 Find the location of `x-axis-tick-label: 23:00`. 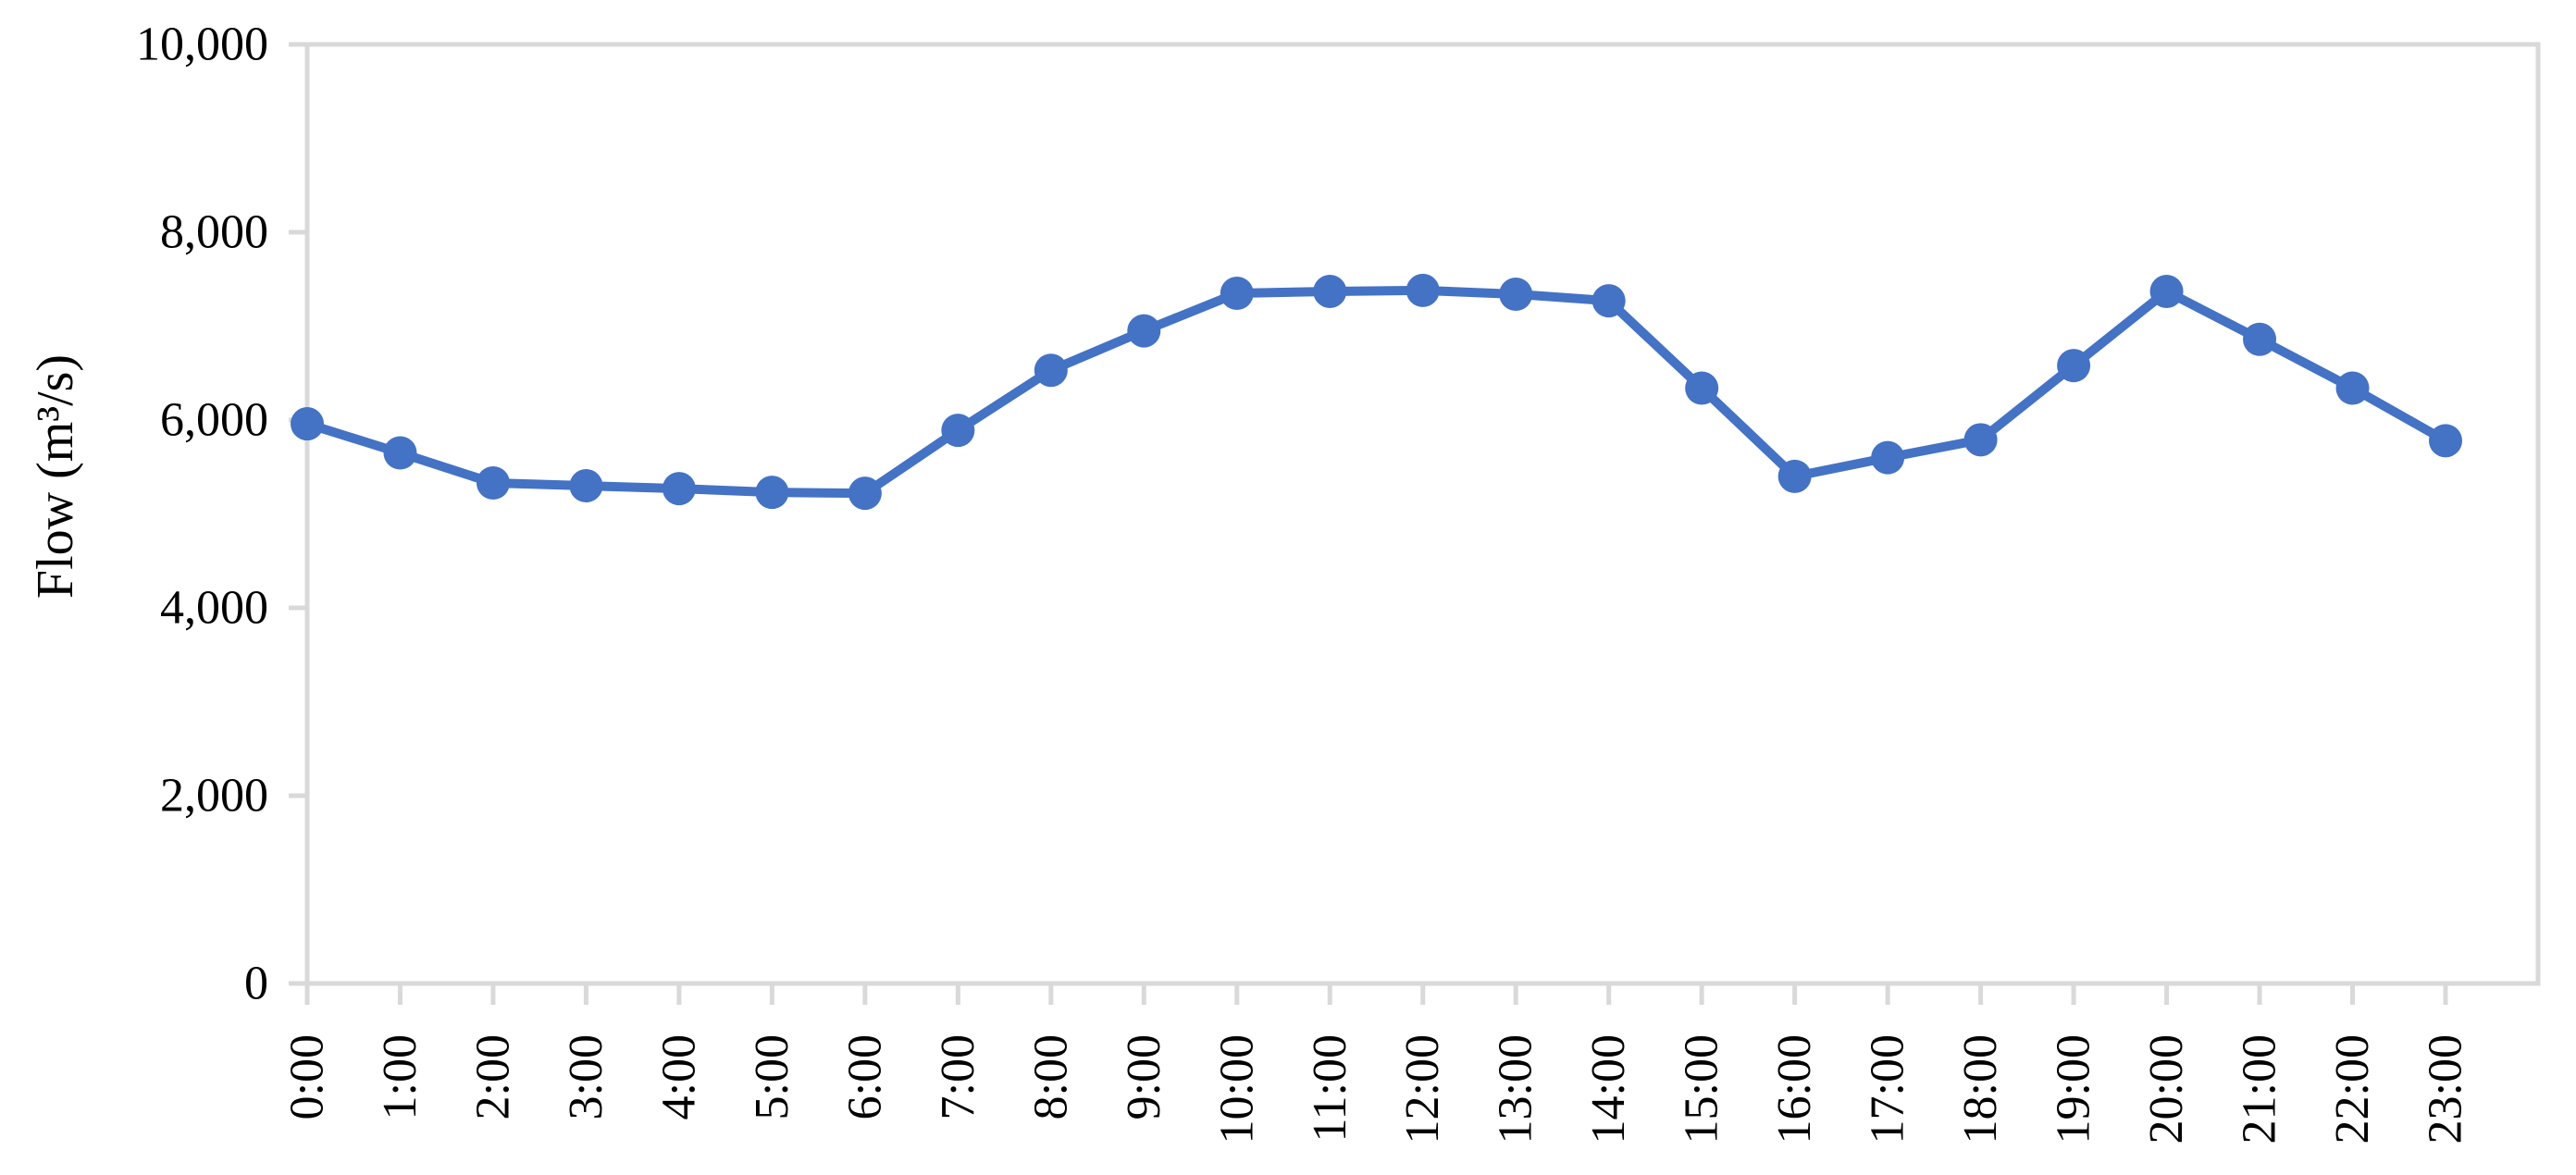

x-axis-tick-label: 23:00 is located at coordinates (2446, 1089).